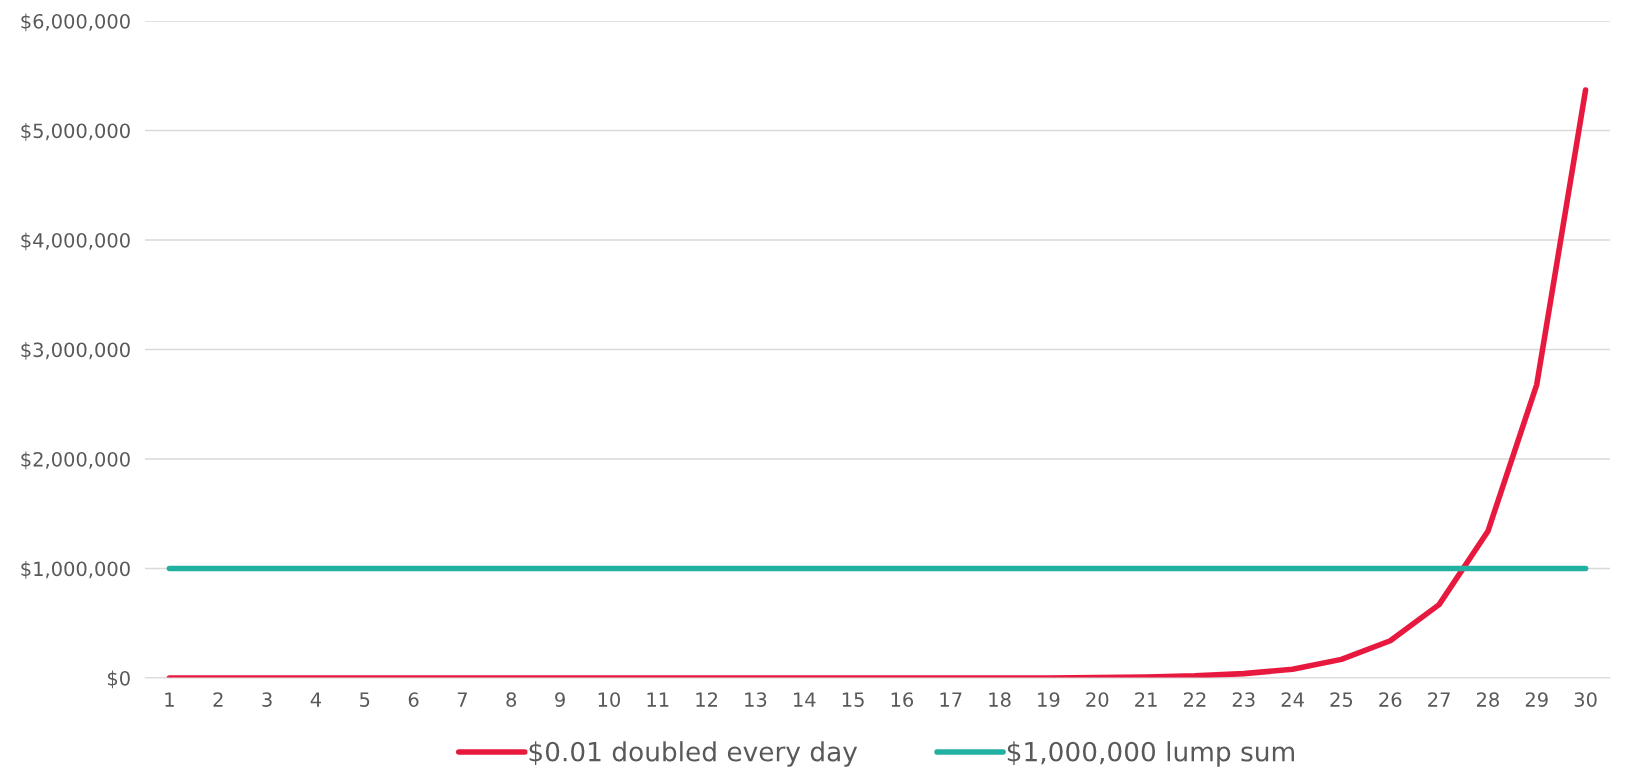 The height and width of the screenshot is (776, 1627). Describe the element at coordinates (609, 699) in the screenshot. I see `x-tick-label: 10` at that location.